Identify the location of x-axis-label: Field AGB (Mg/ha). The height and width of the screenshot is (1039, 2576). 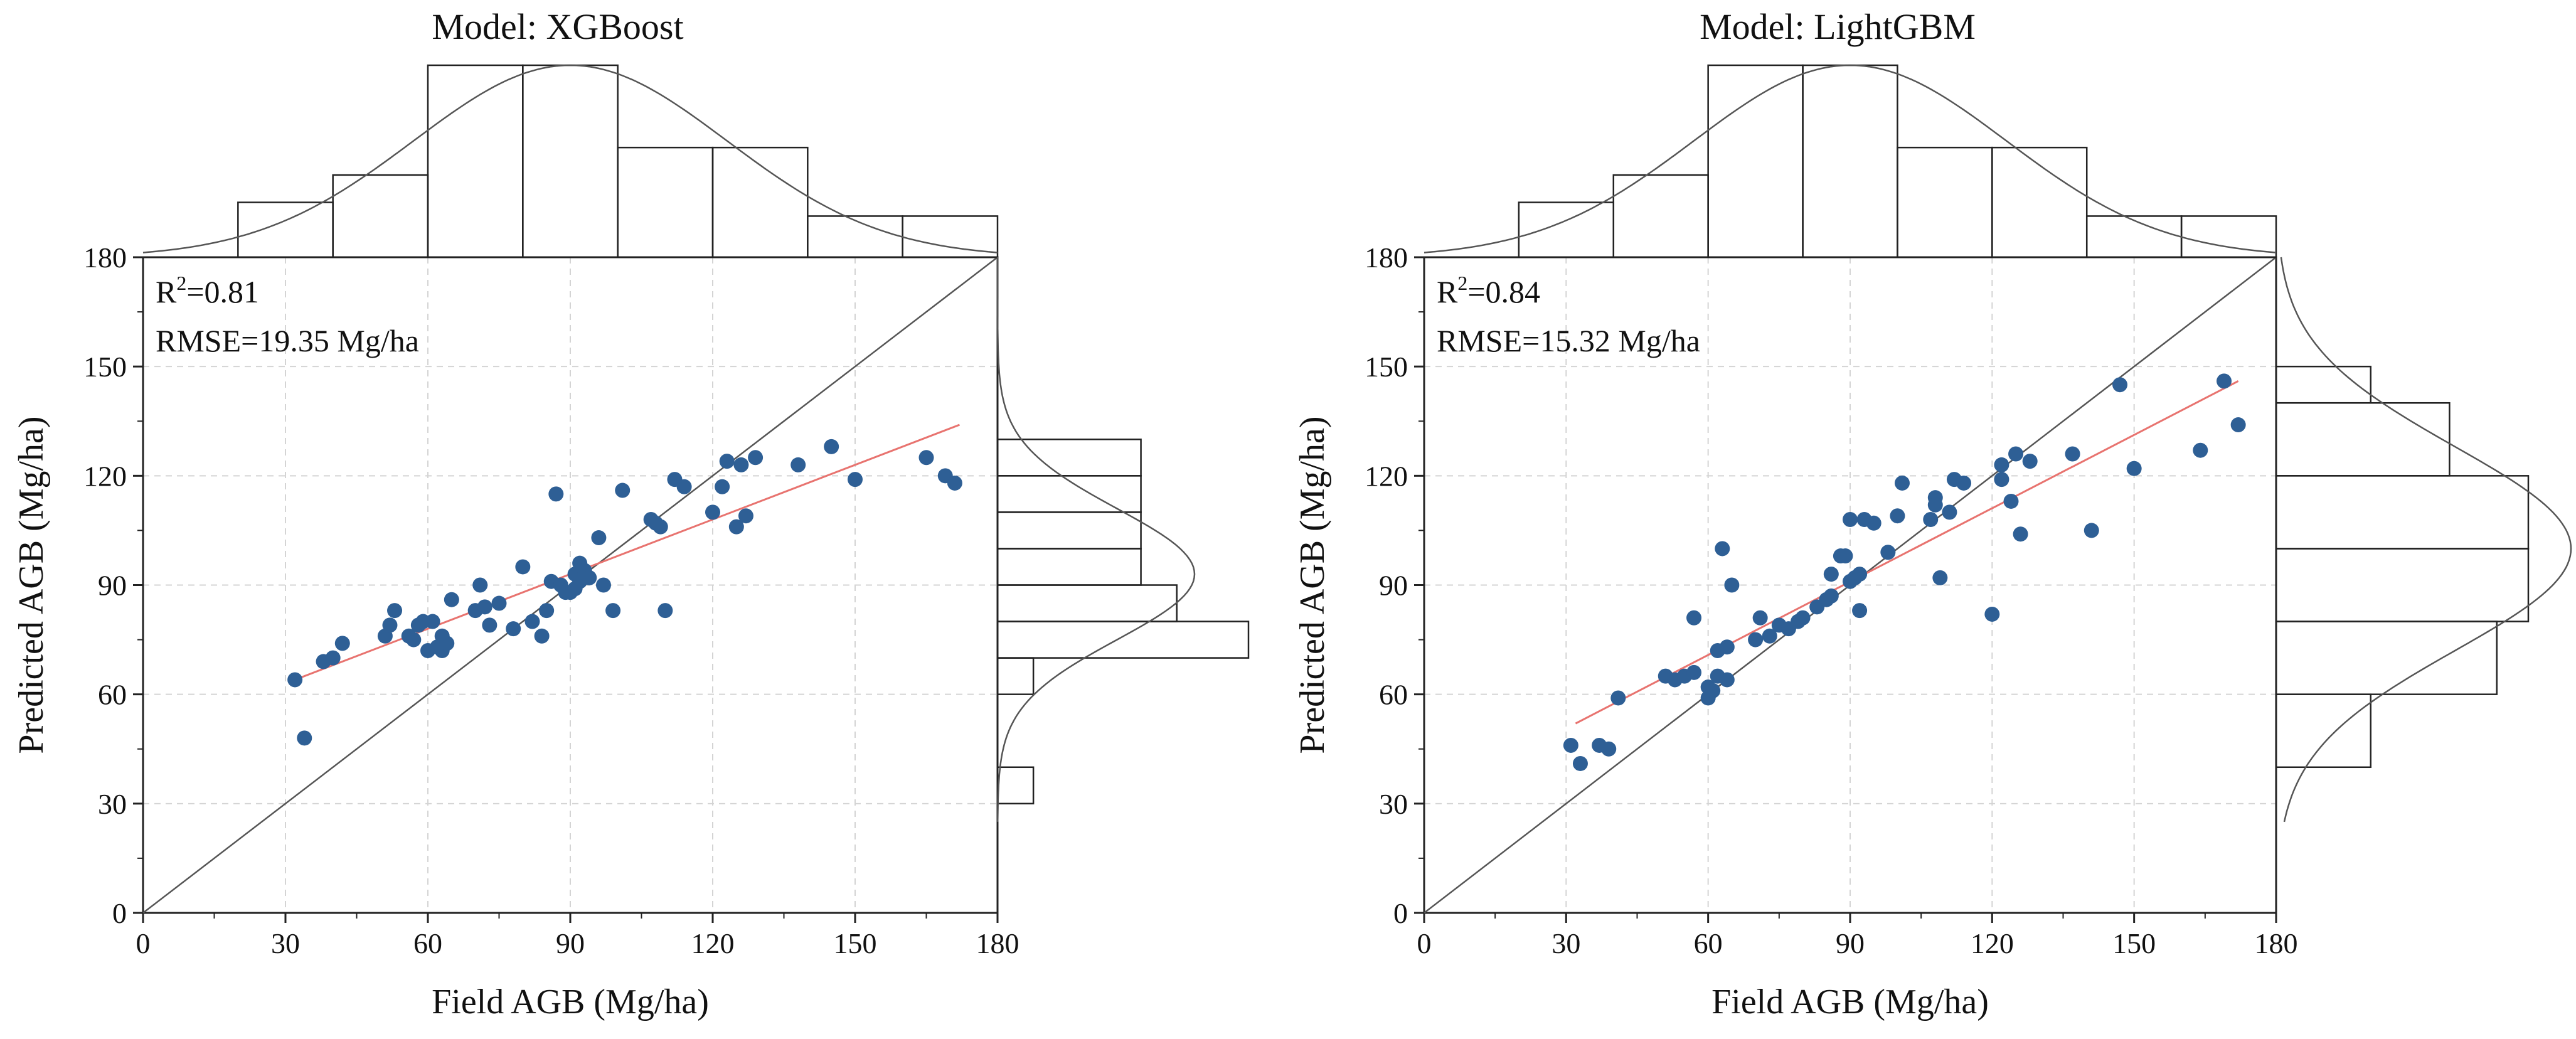
(1850, 1002).